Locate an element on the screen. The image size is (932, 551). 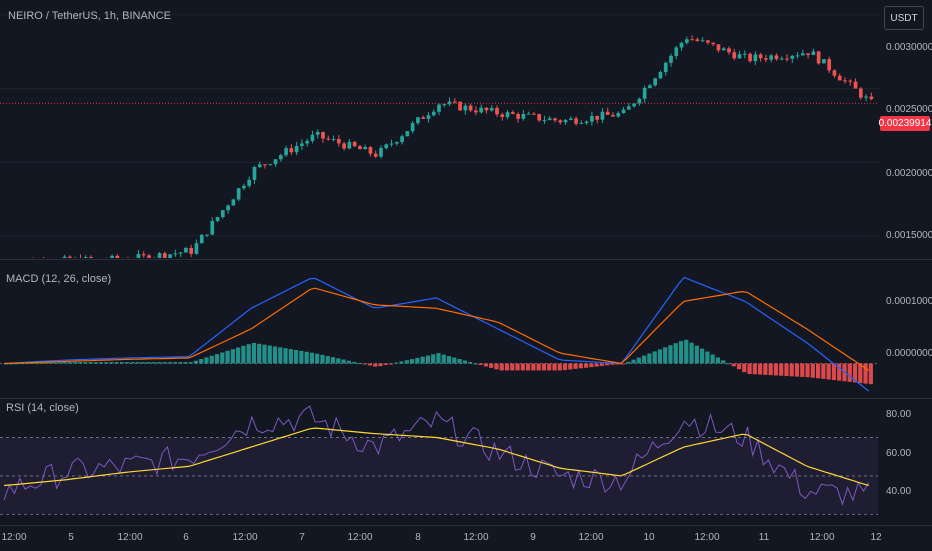
currency-button: USDT is located at coordinates (904, 18).